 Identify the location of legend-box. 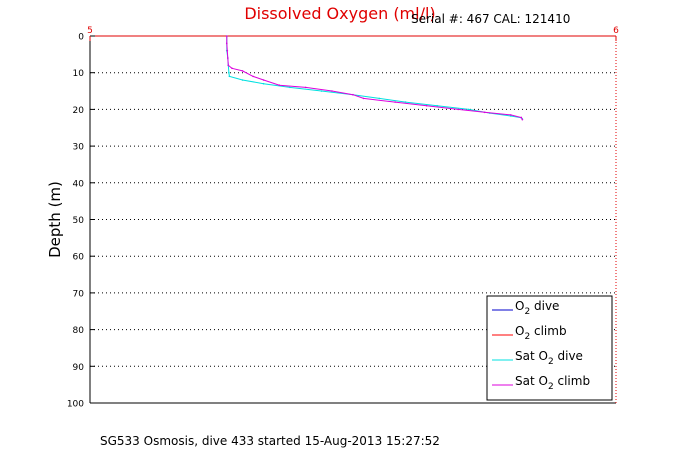
(549, 348).